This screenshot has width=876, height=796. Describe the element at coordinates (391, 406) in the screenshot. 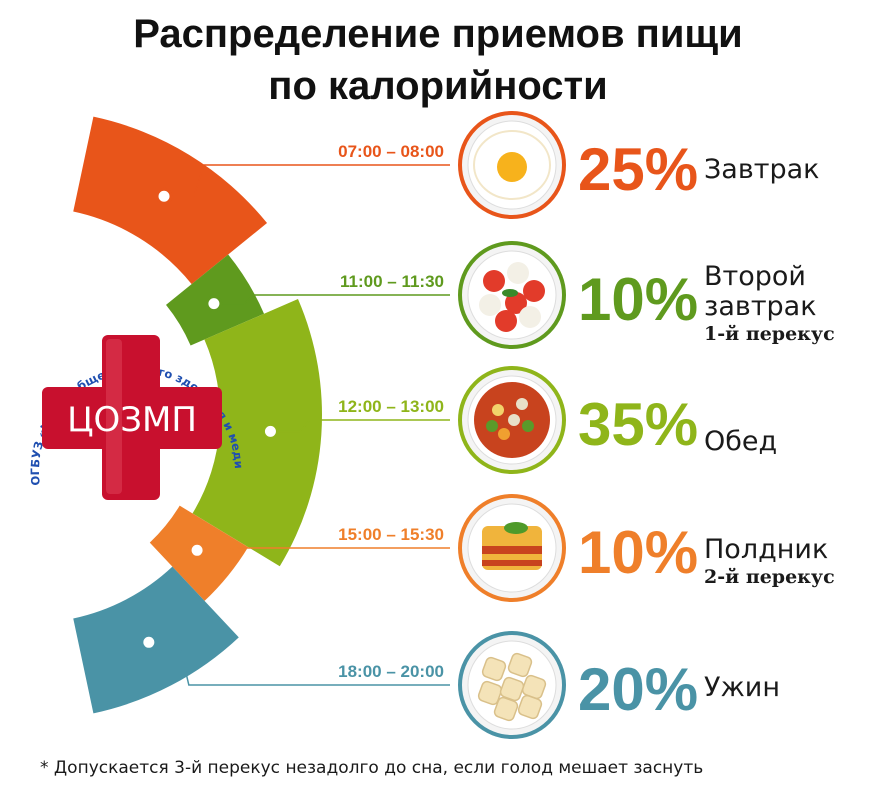

I see `time-label-3: 12:00 – 13:00` at that location.